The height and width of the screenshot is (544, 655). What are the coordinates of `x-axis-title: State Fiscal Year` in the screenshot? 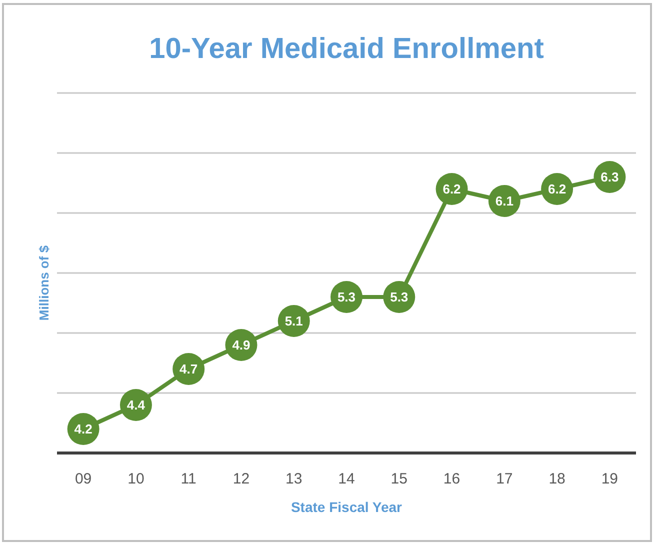 It's located at (346, 506).